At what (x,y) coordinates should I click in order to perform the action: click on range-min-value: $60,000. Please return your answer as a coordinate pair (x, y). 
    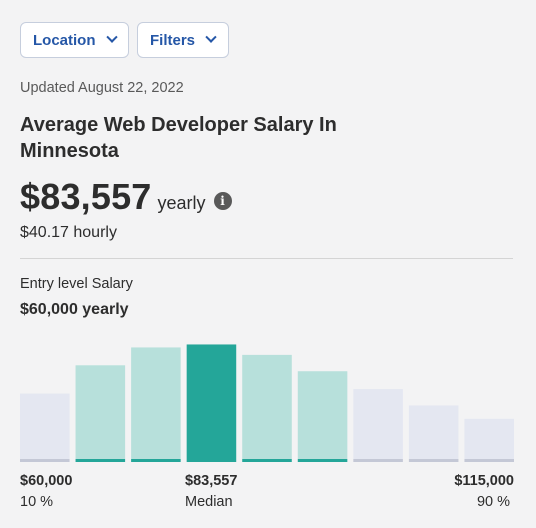
    Looking at the image, I should click on (46, 481).